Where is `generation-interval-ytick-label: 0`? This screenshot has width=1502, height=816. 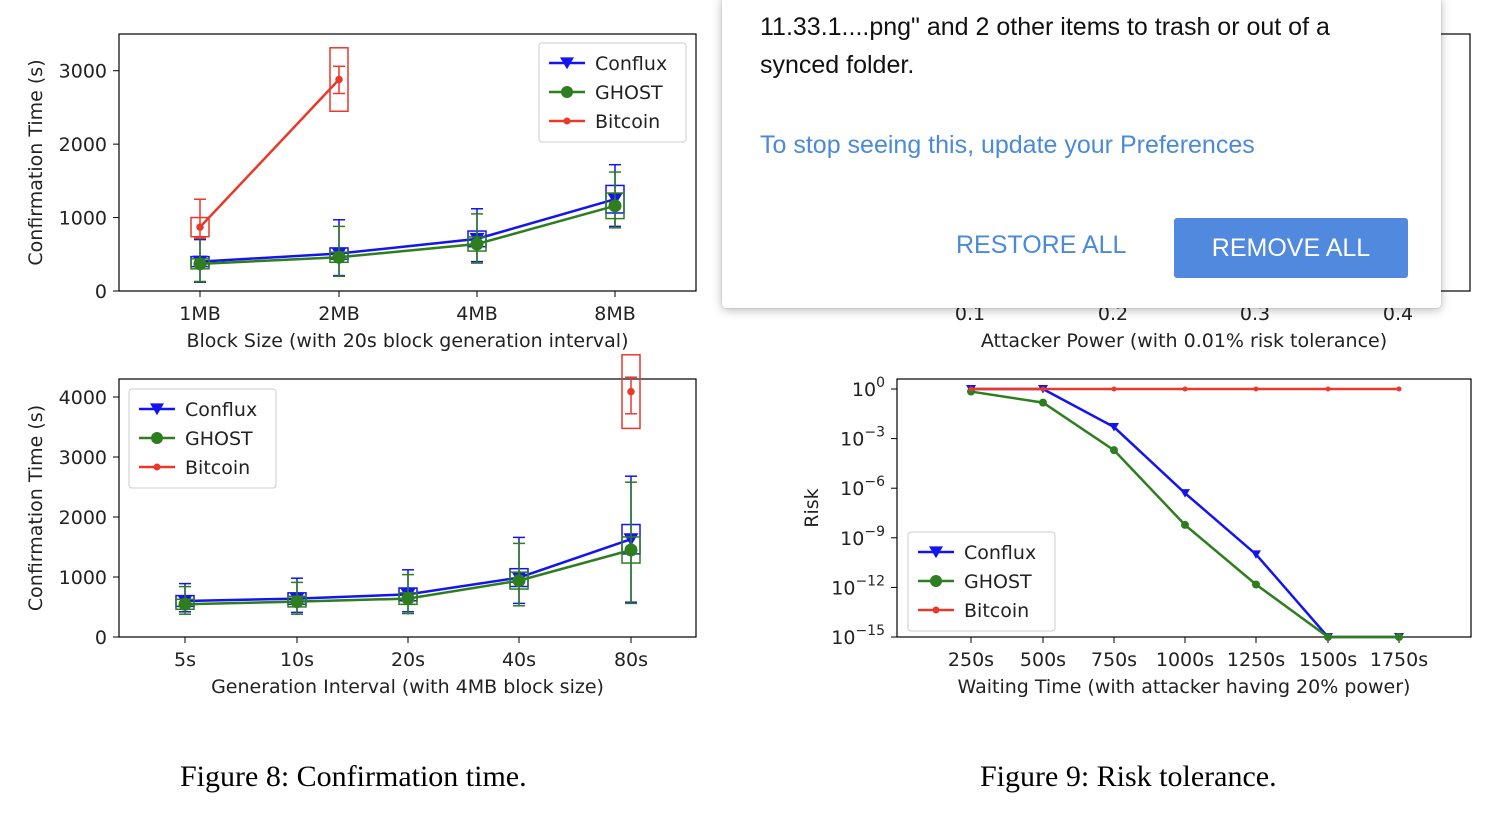
generation-interval-ytick-label: 0 is located at coordinates (101, 638).